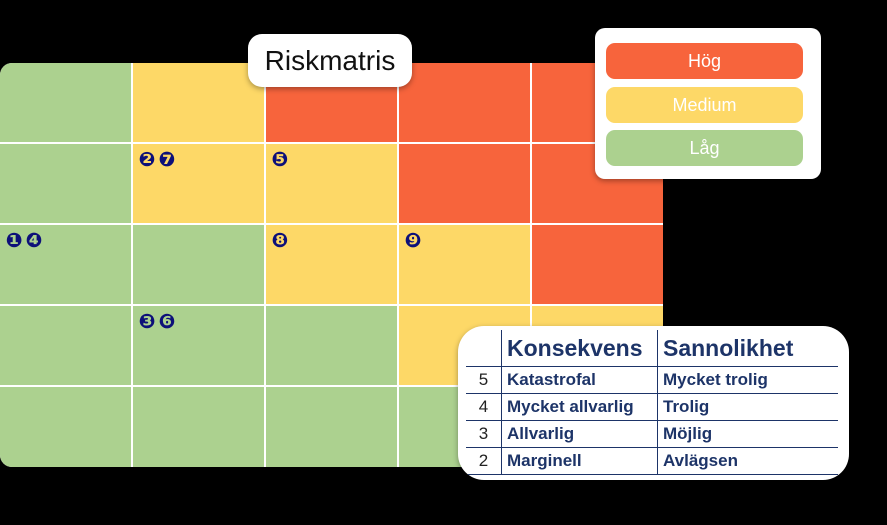 The width and height of the screenshot is (887, 525). Describe the element at coordinates (579, 434) in the screenshot. I see `table-cell-konsekvens: Allvarlig` at that location.